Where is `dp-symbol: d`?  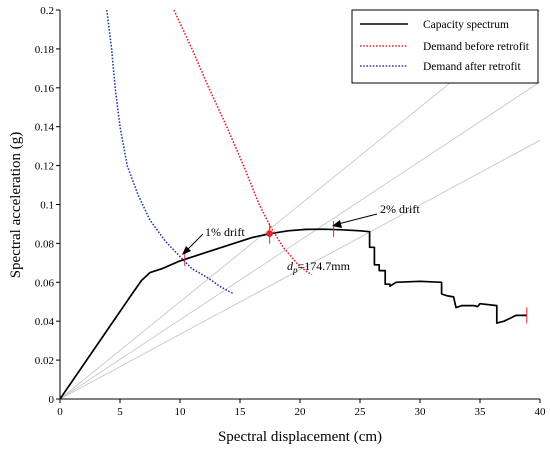
dp-symbol: d is located at coordinates (290, 266).